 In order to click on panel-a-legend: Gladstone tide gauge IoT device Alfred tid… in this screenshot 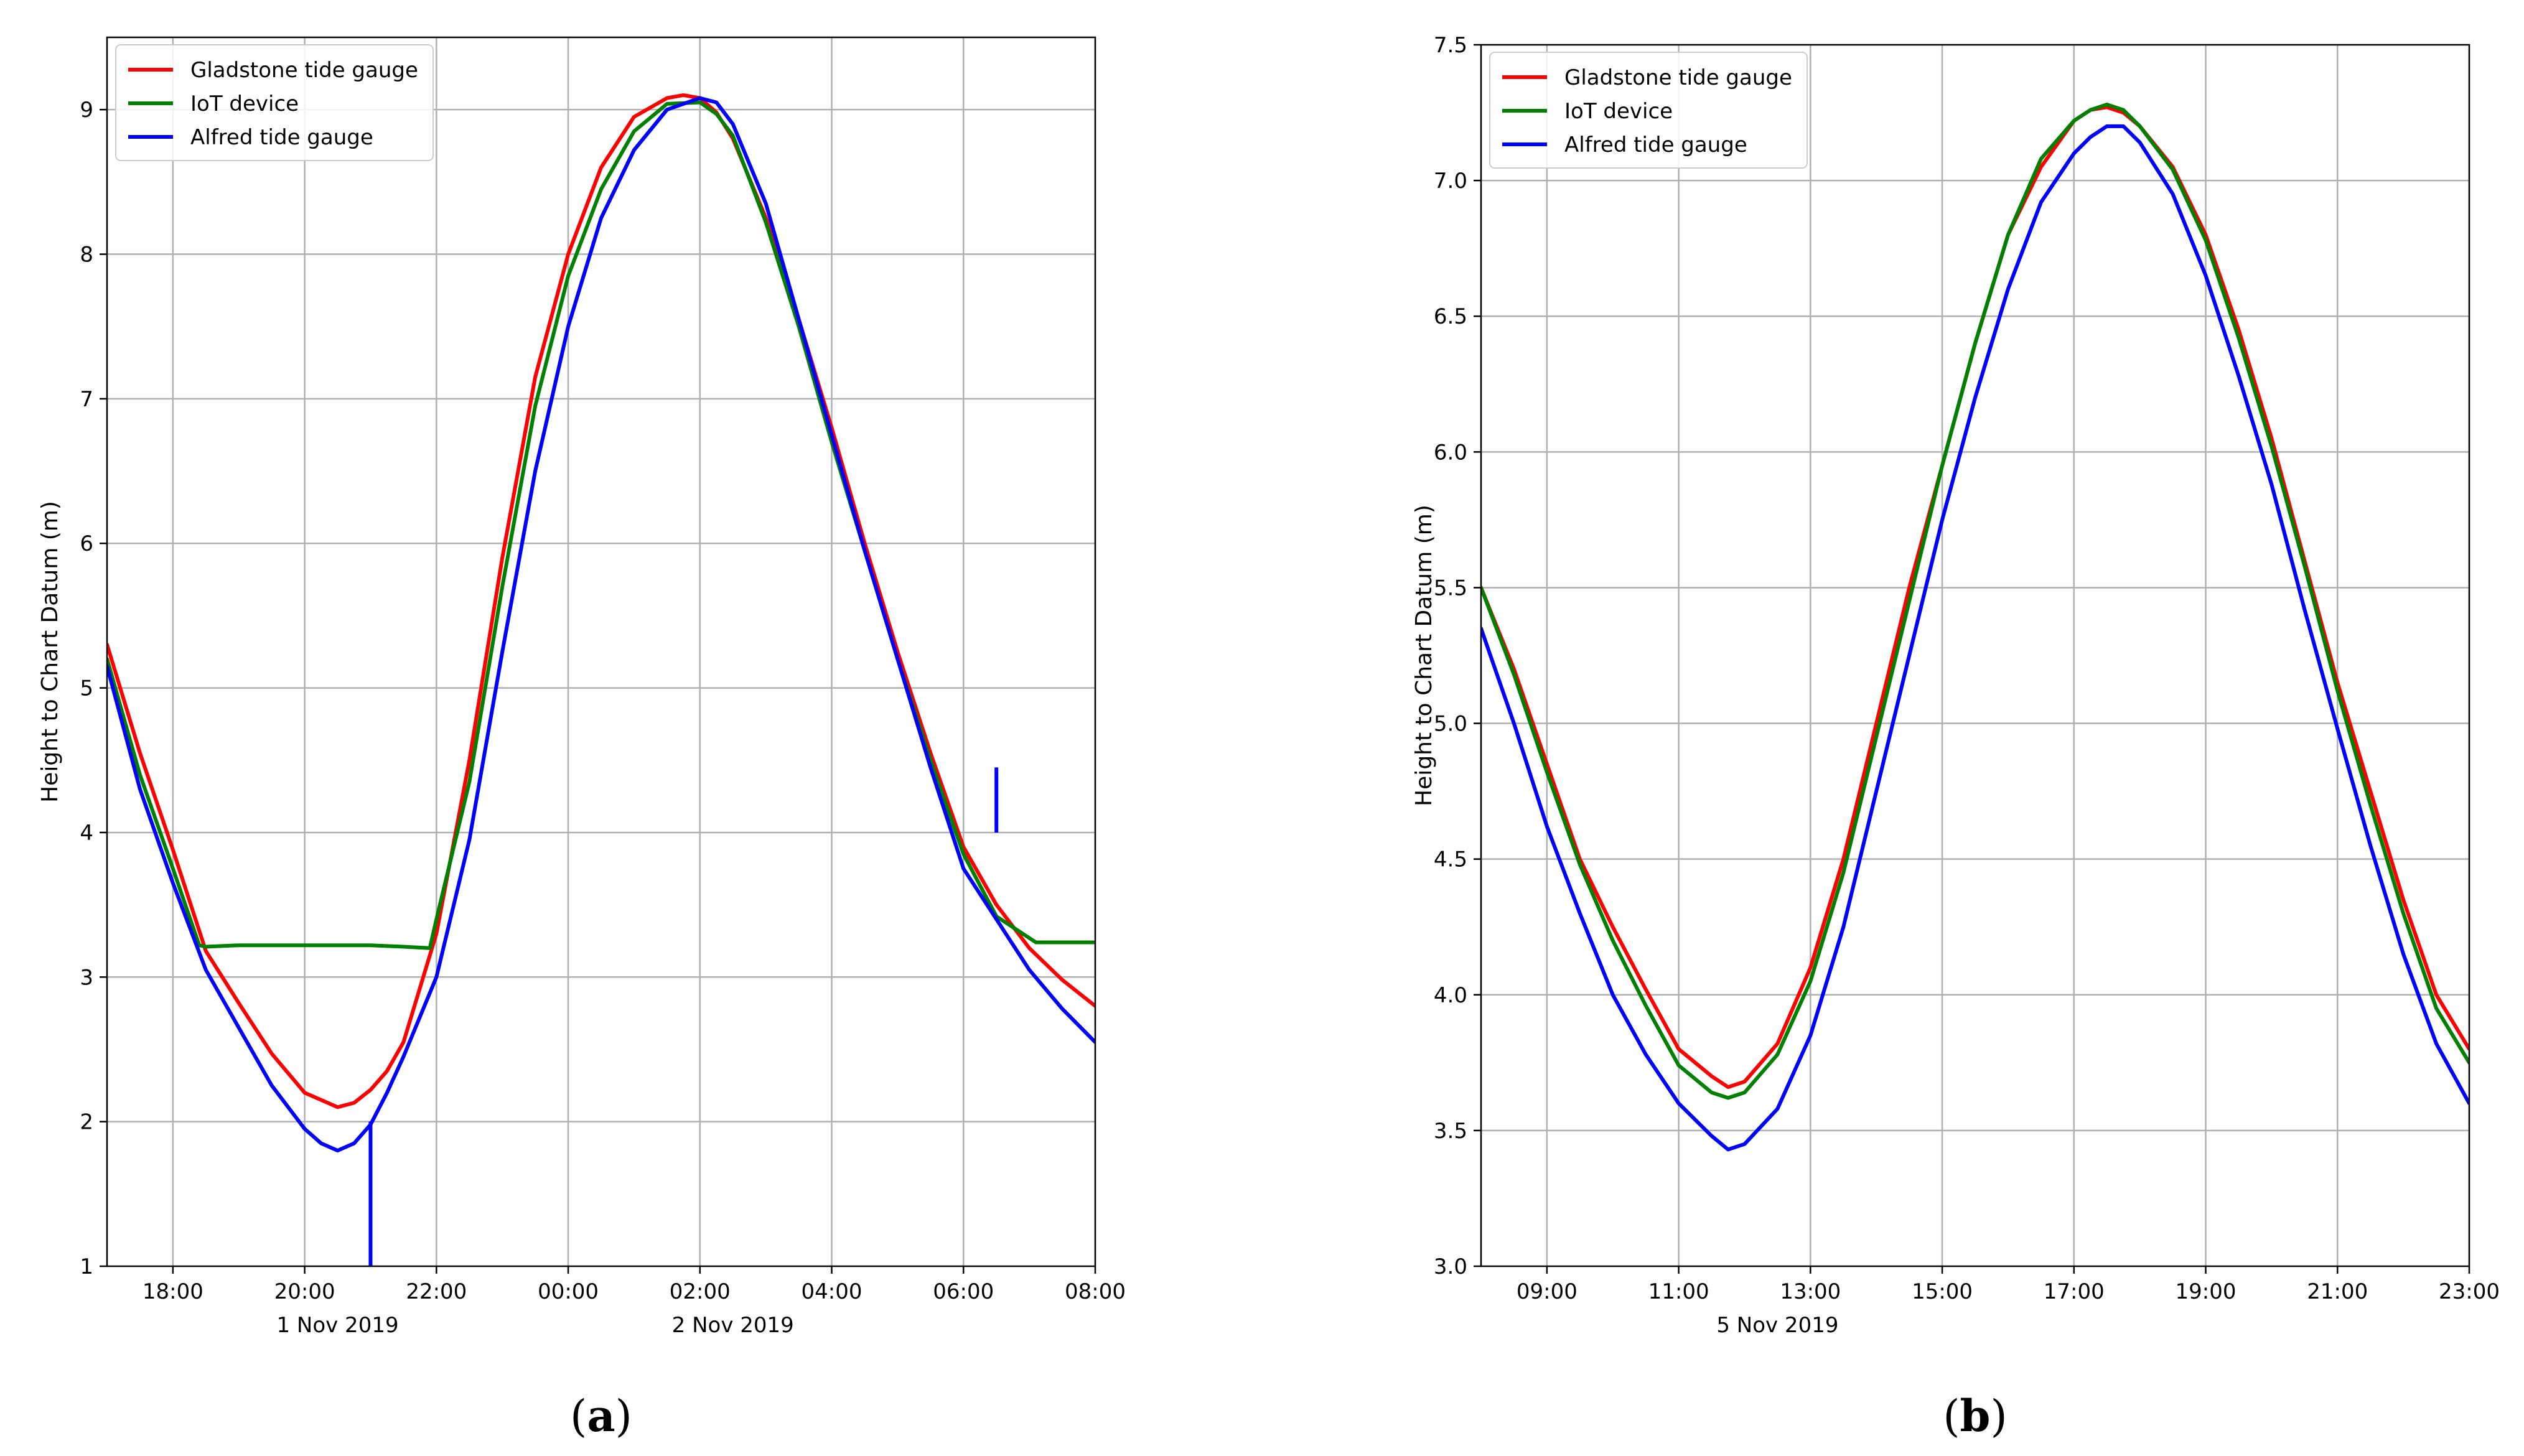, I will do `click(274, 102)`.